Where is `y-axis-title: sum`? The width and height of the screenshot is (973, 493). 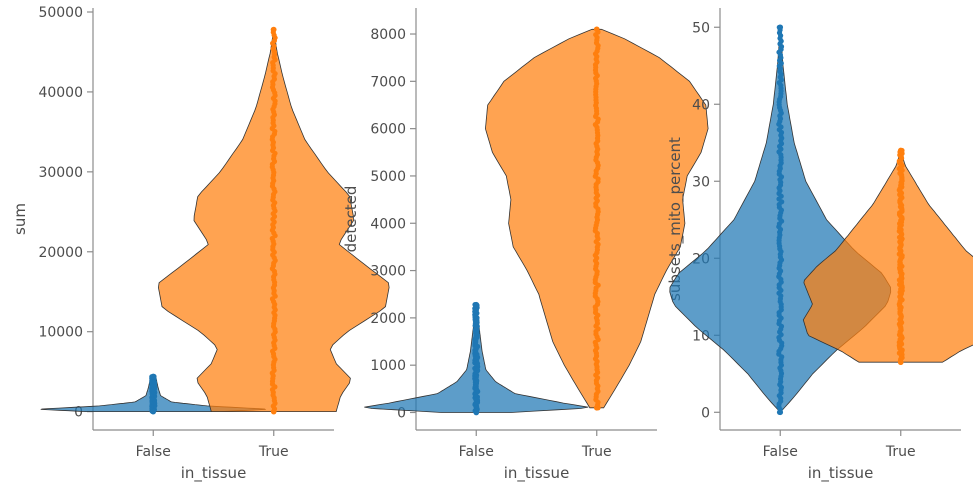
y-axis-title: sum is located at coordinates (20, 219).